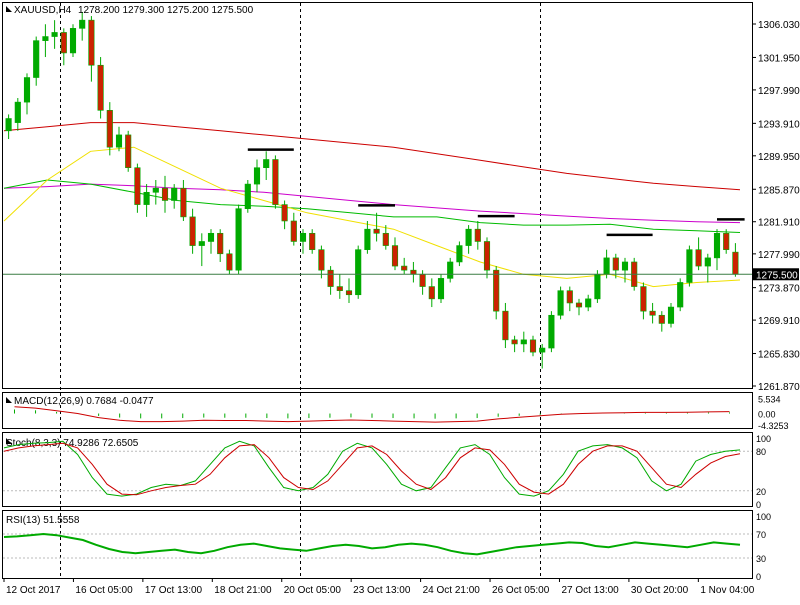  I want to click on macd-panel-frame, so click(377, 410).